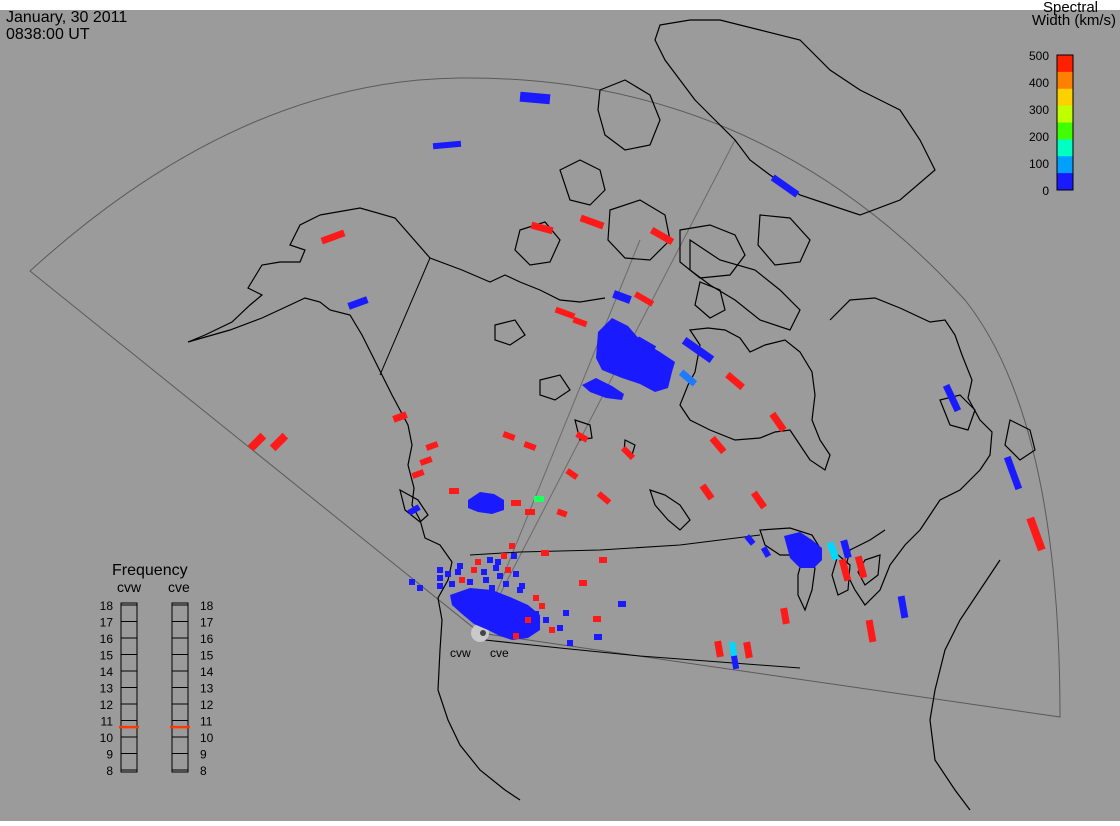  Describe the element at coordinates (1073, 20) in the screenshot. I see `colorbar-title-line2: Width (km/s)` at that location.